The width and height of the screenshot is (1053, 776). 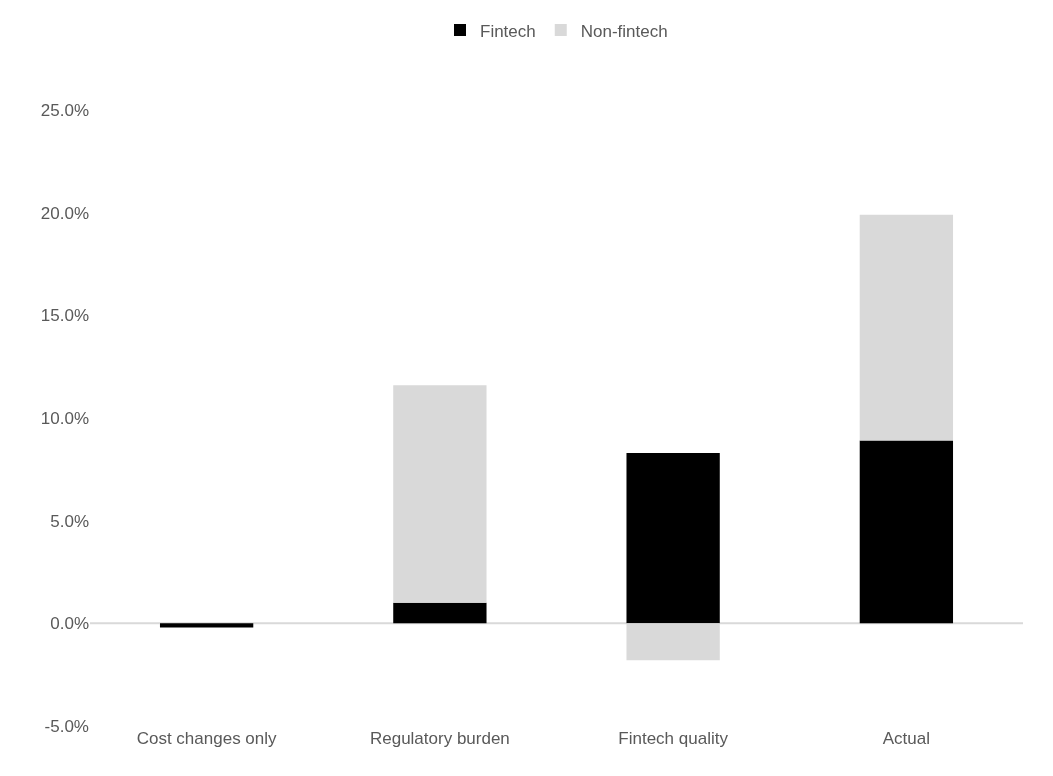 I want to click on x-tick-label: Fintech quality, so click(x=673, y=738).